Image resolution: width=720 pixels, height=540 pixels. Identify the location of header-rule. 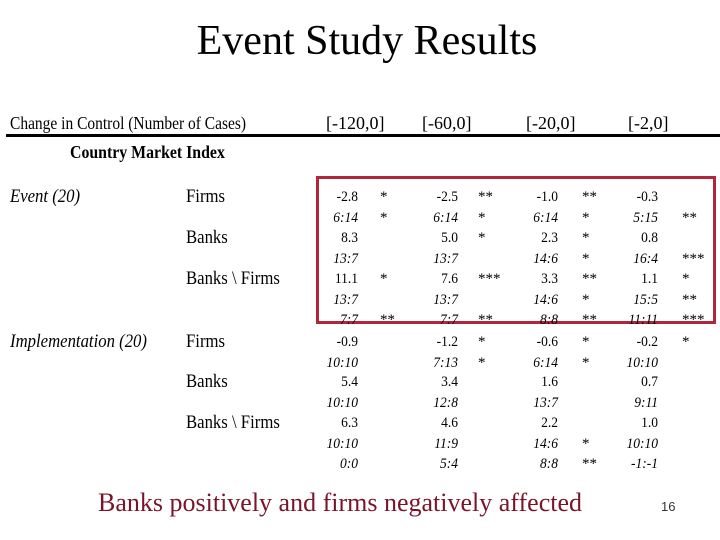
(363, 135).